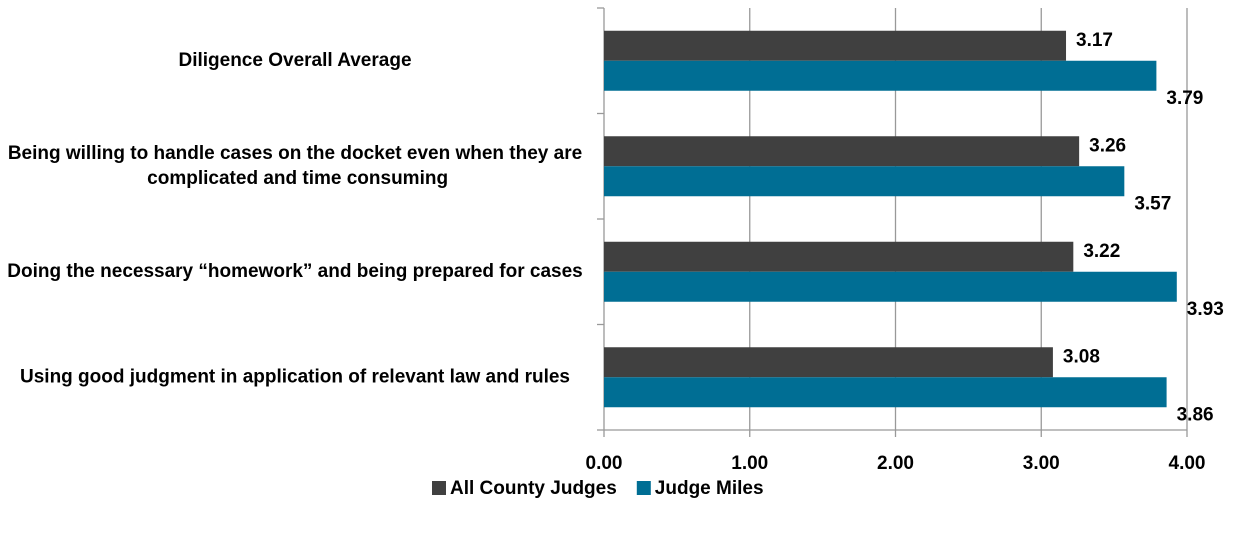  Describe the element at coordinates (1041, 463) in the screenshot. I see `x-tick-label: 3.00` at that location.